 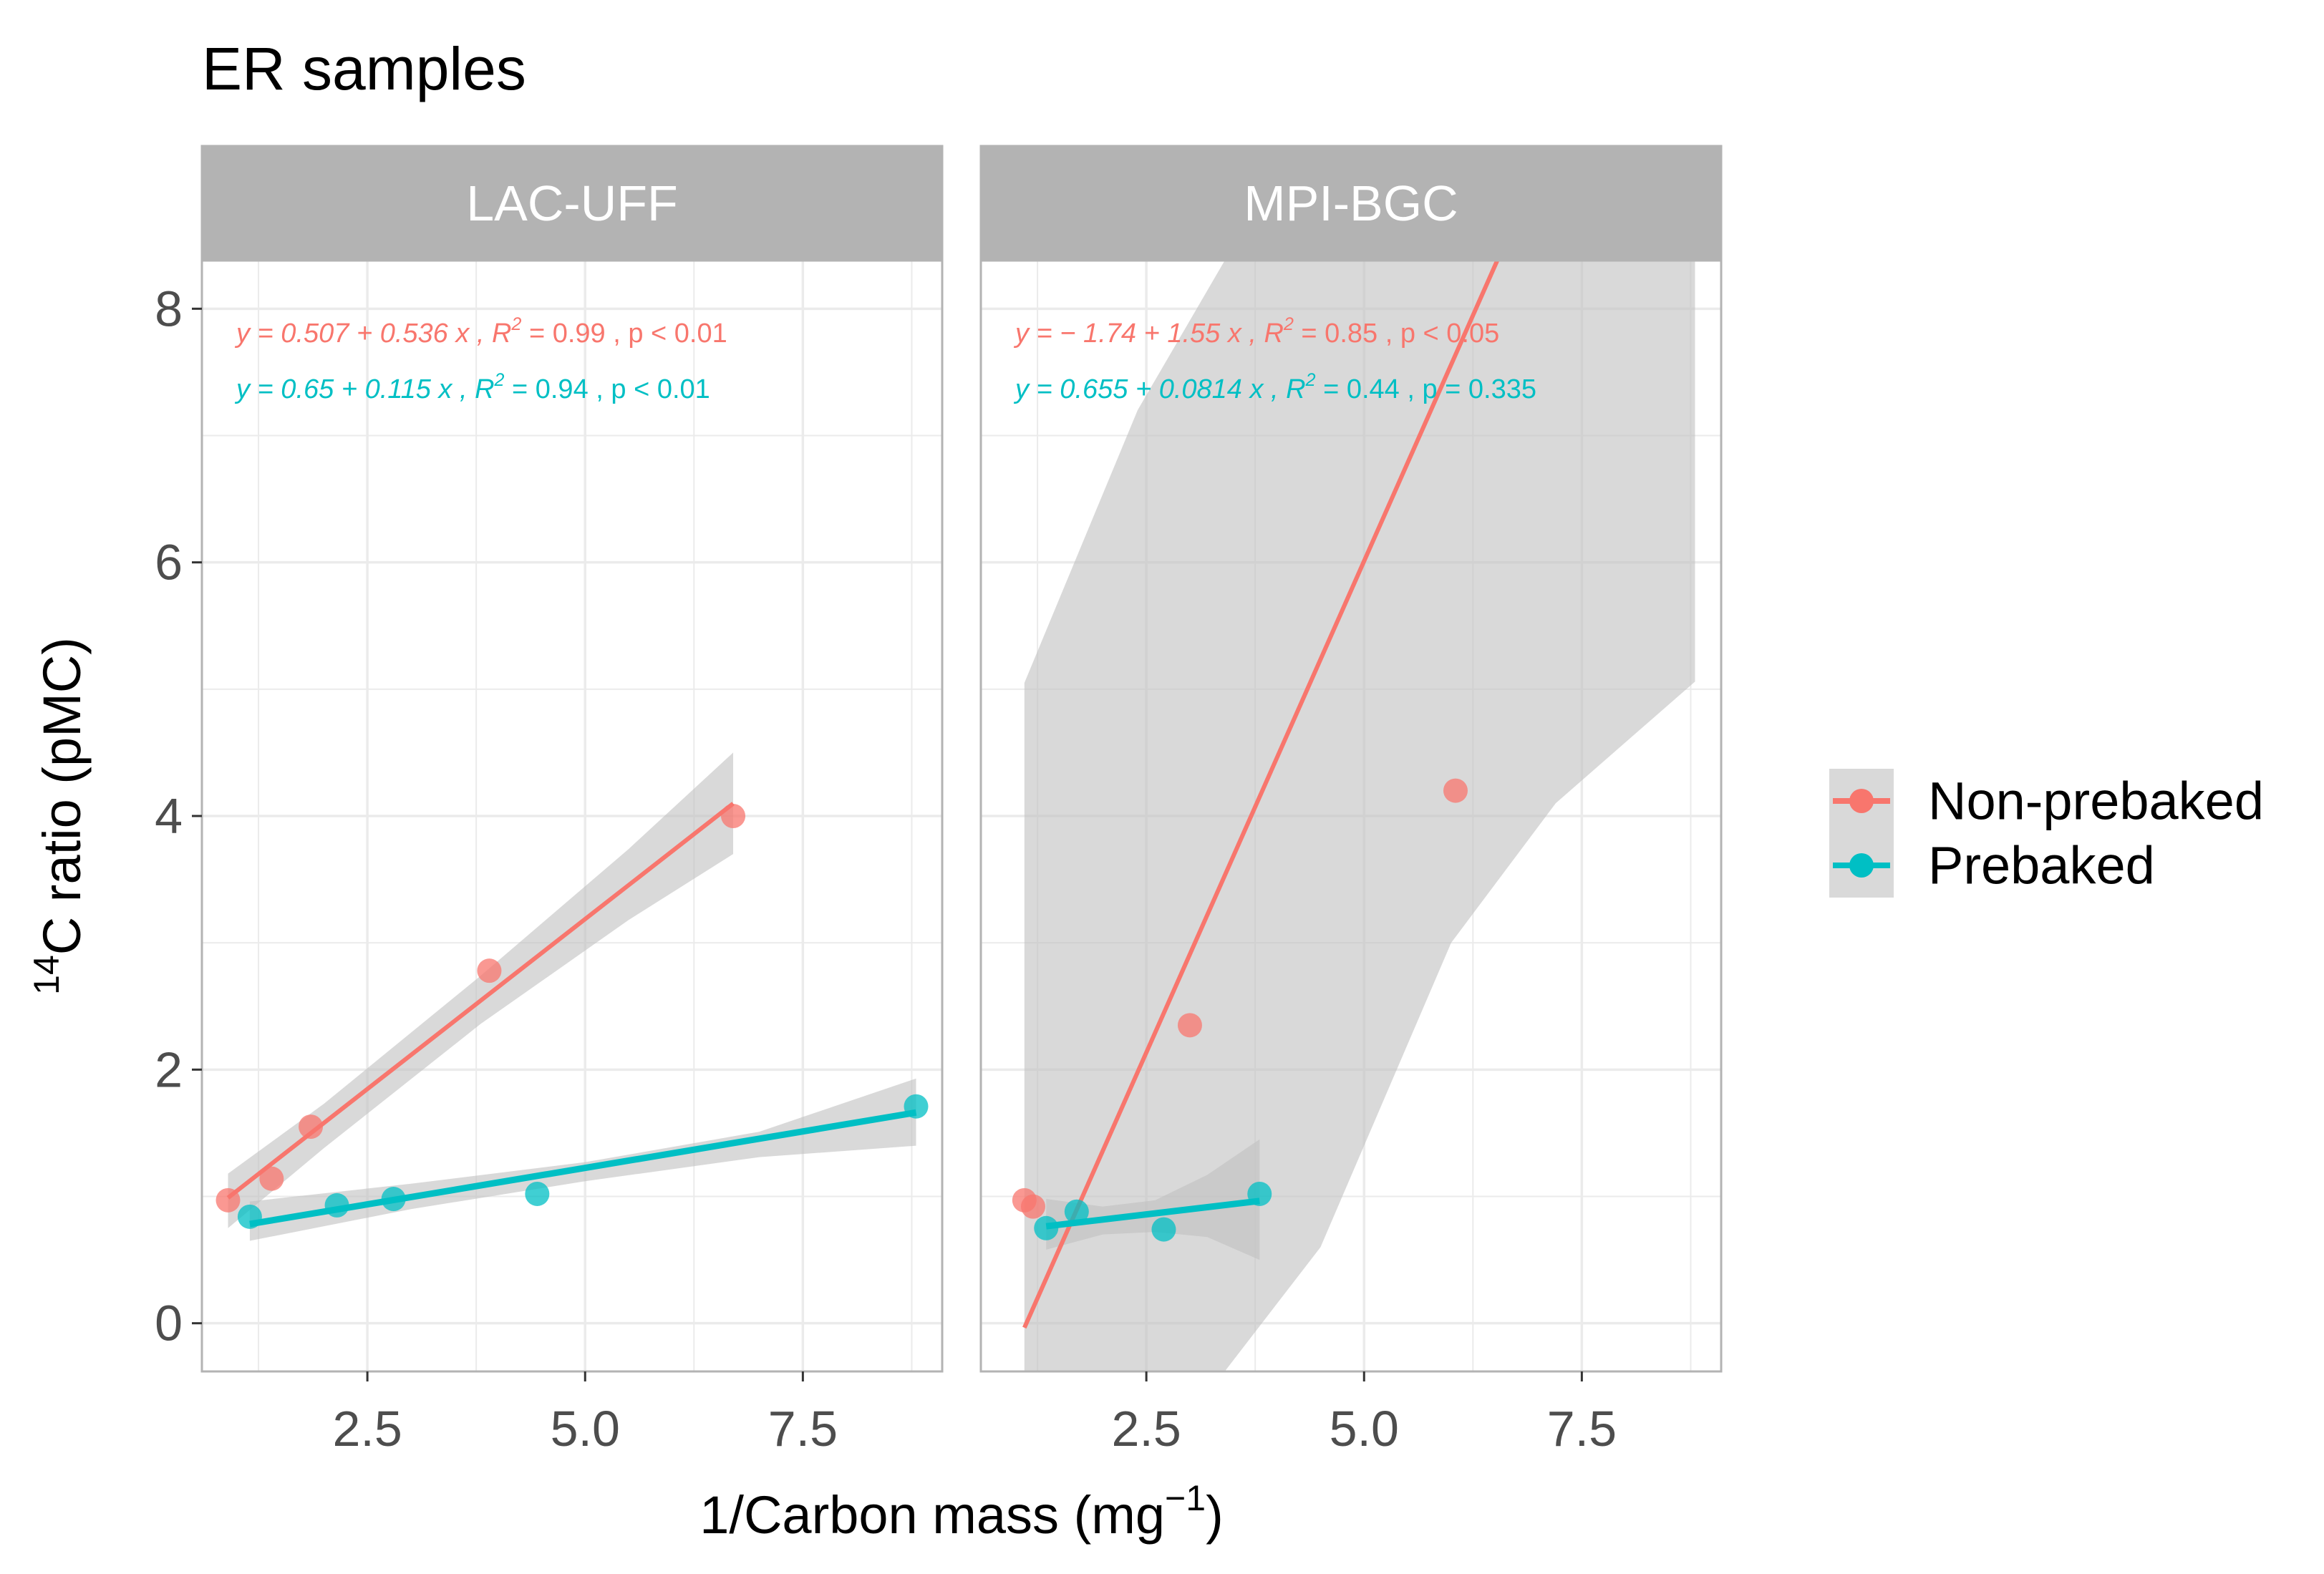 I want to click on confidence-bands, so click(x=572, y=996).